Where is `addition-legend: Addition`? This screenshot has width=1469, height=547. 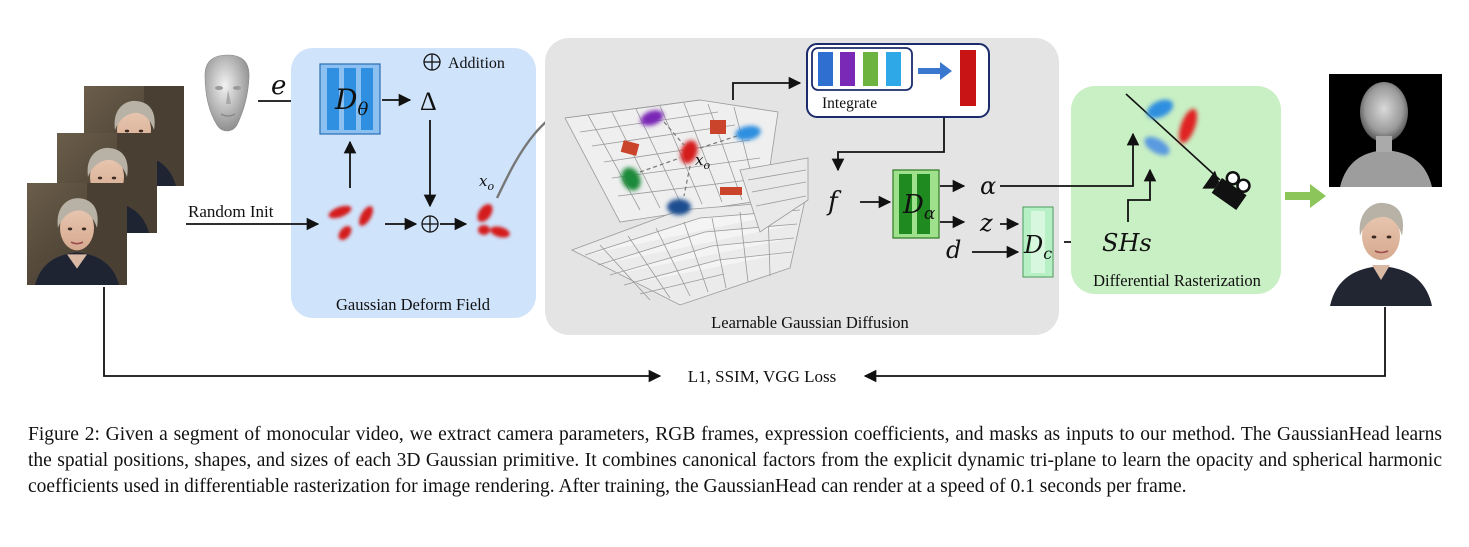
addition-legend: Addition is located at coordinates (464, 62).